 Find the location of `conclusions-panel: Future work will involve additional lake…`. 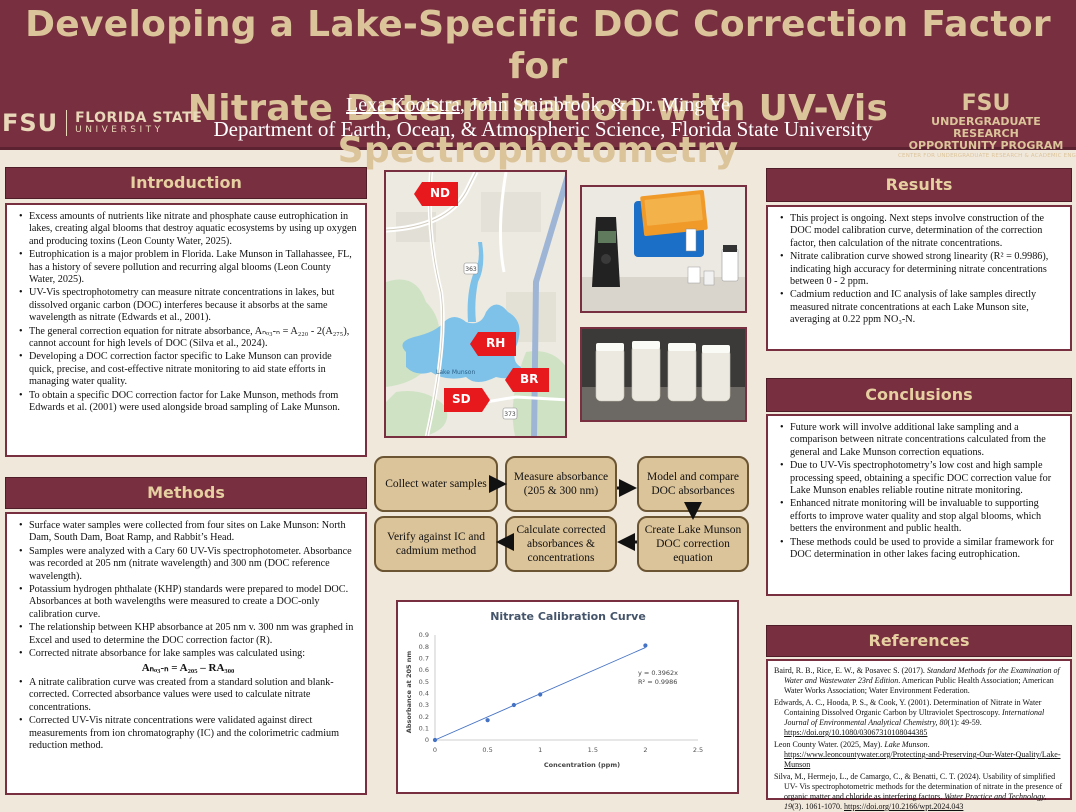

conclusions-panel: Future work will involve additional lake… is located at coordinates (919, 505).